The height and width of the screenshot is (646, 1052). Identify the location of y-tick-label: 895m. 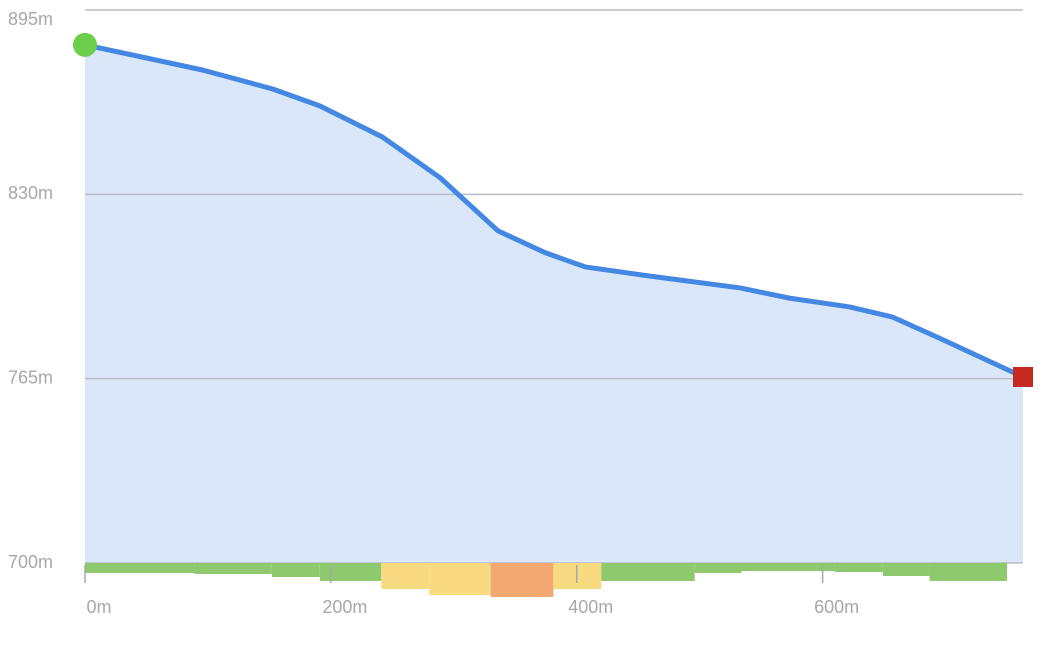
(30, 19).